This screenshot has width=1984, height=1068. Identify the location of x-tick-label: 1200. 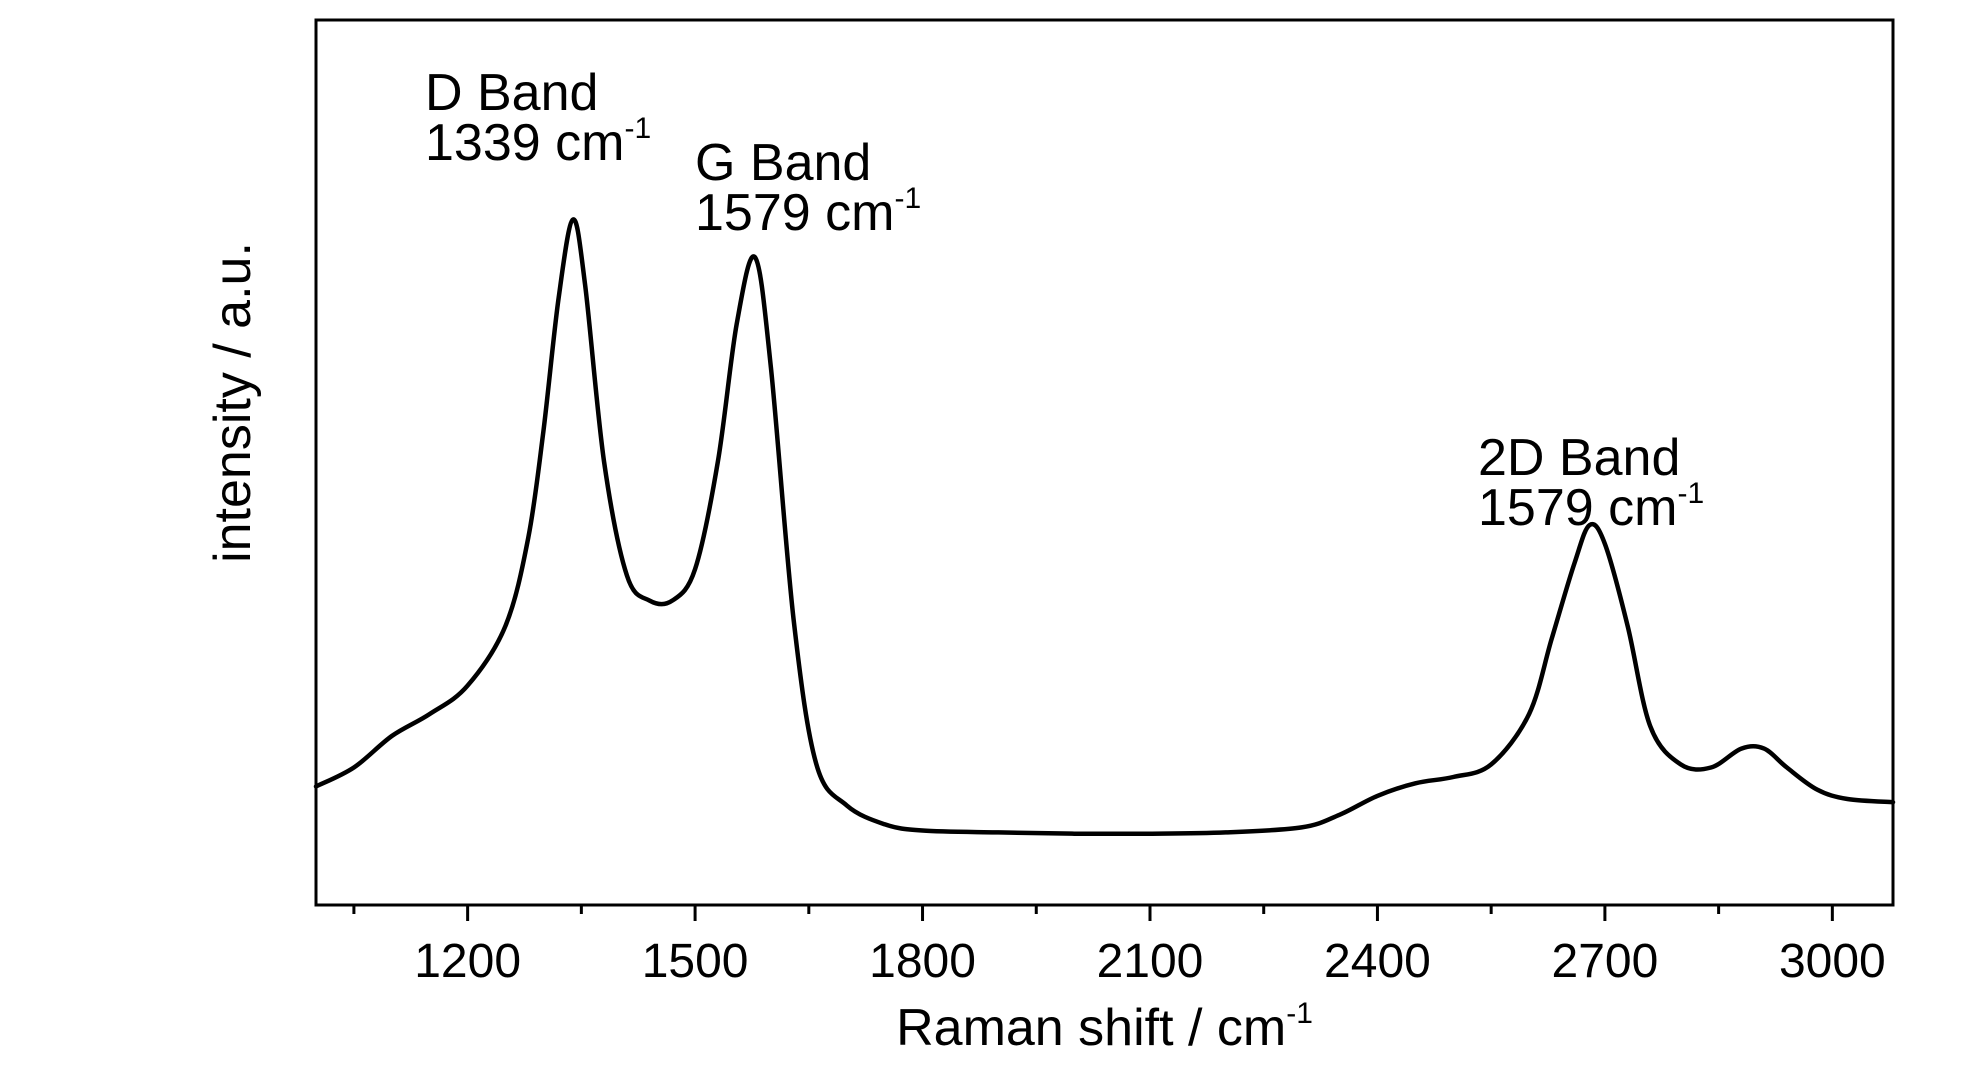
(467, 961).